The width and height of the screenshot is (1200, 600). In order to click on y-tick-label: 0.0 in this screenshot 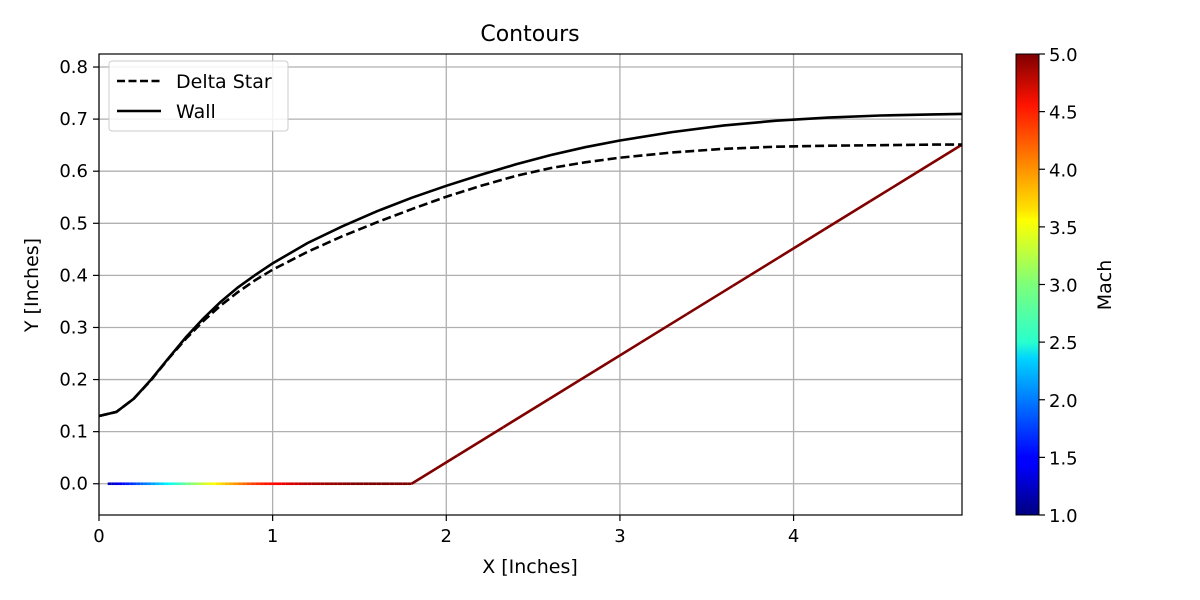, I will do `click(73, 484)`.